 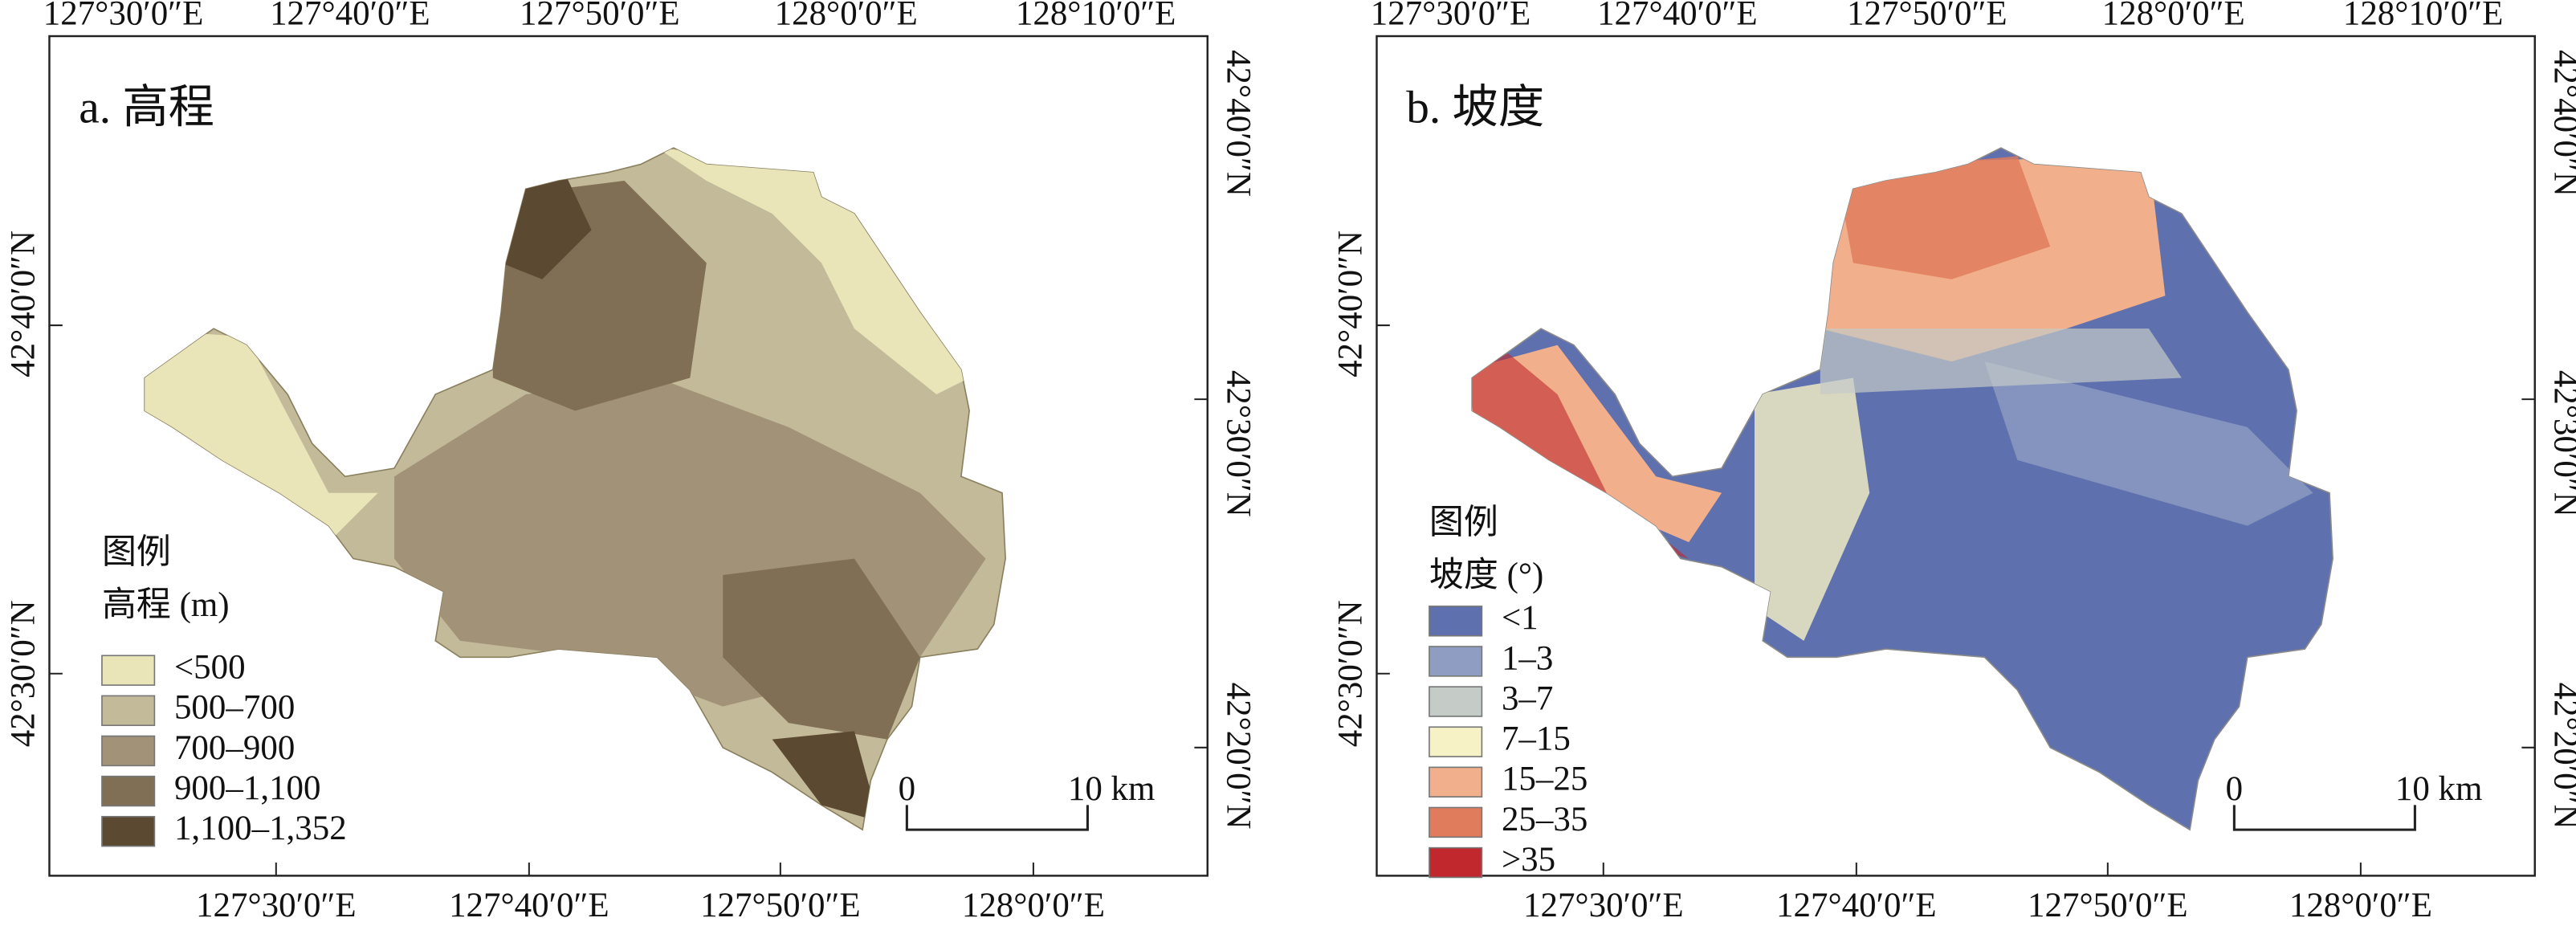 I want to click on legend-label: 500–700, so click(x=234, y=708).